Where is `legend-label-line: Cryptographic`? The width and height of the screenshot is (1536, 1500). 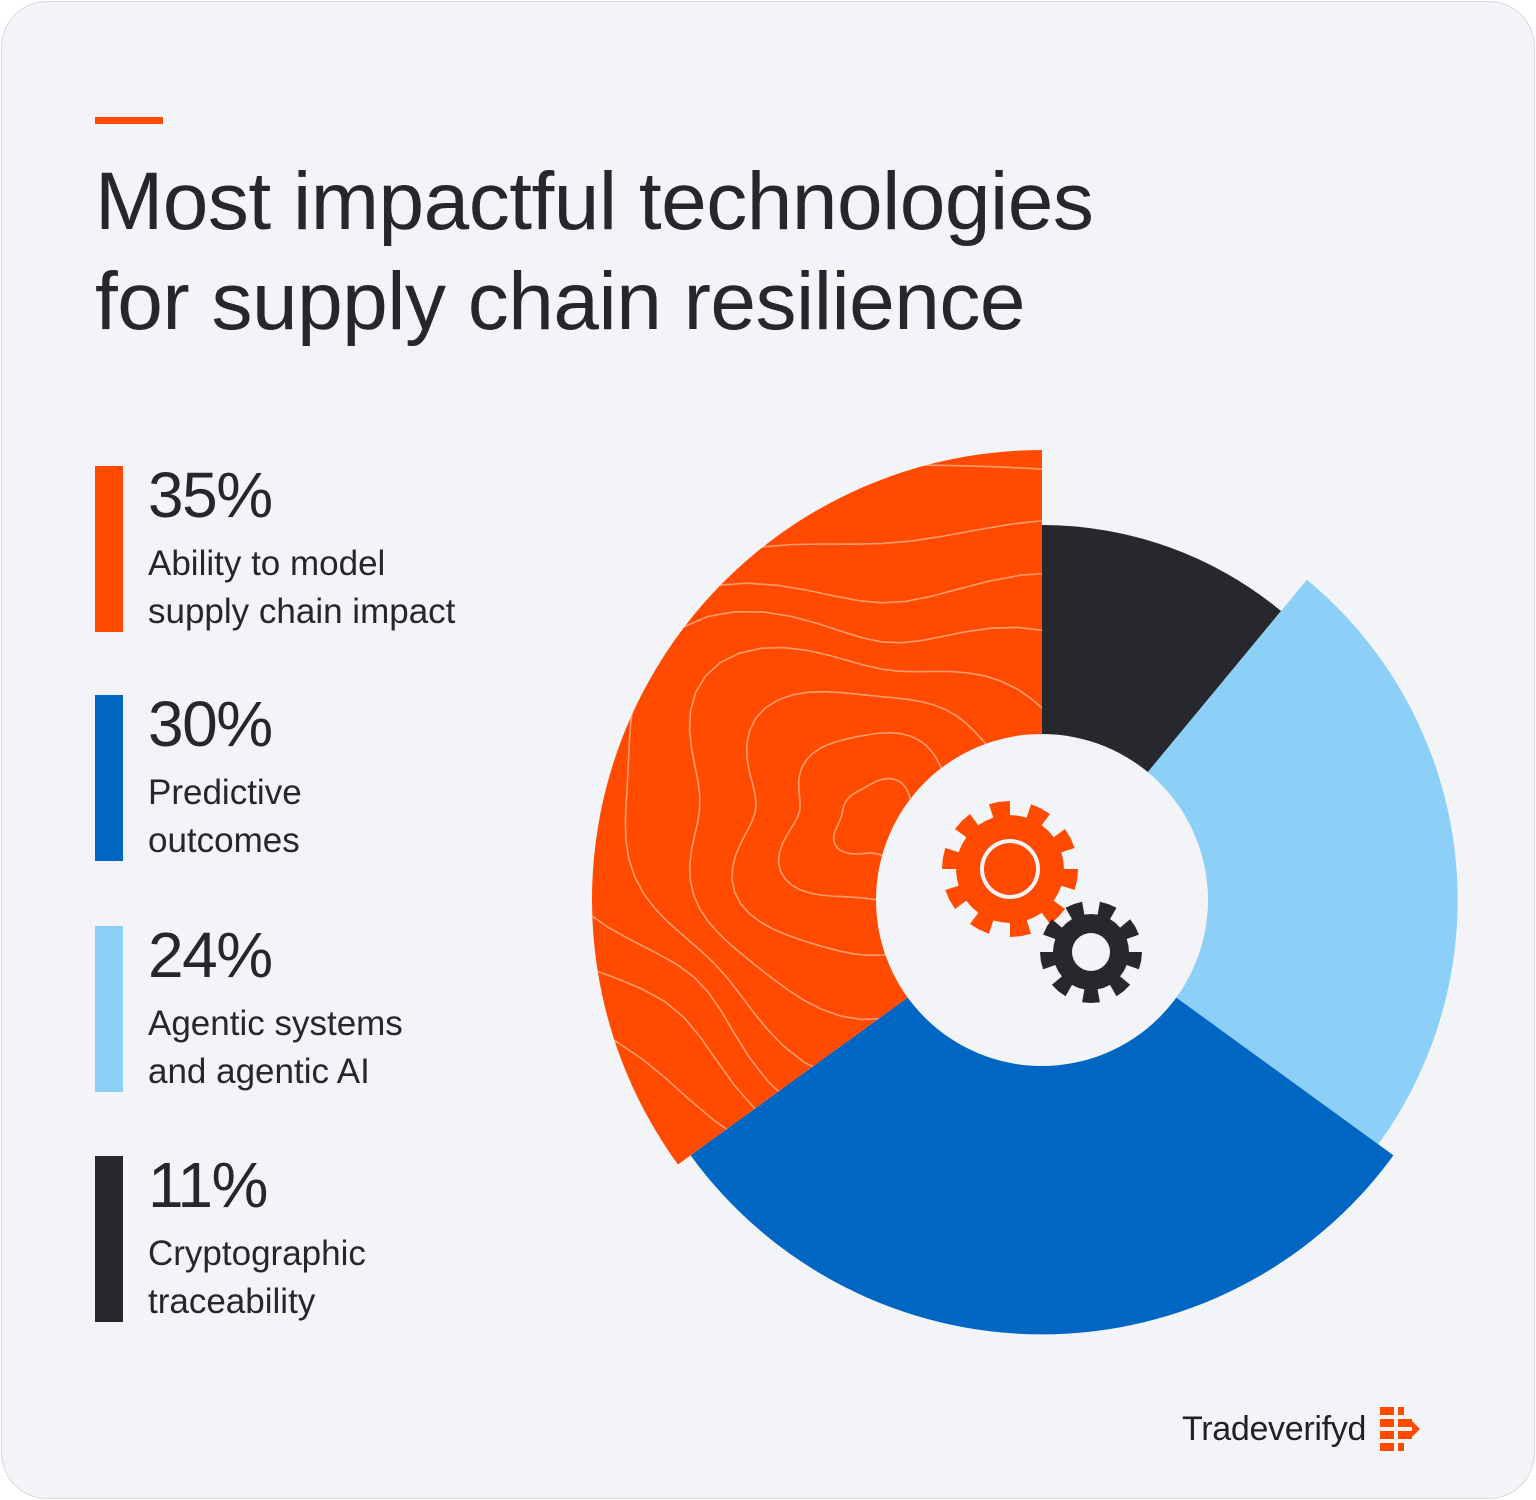 legend-label-line: Cryptographic is located at coordinates (257, 1253).